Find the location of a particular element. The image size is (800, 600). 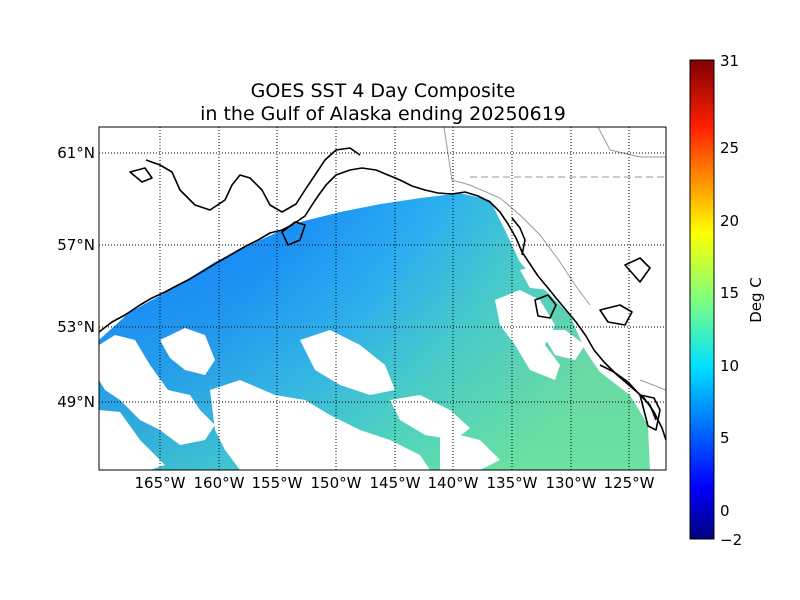

lon-label-130w: 130°W is located at coordinates (571, 483).